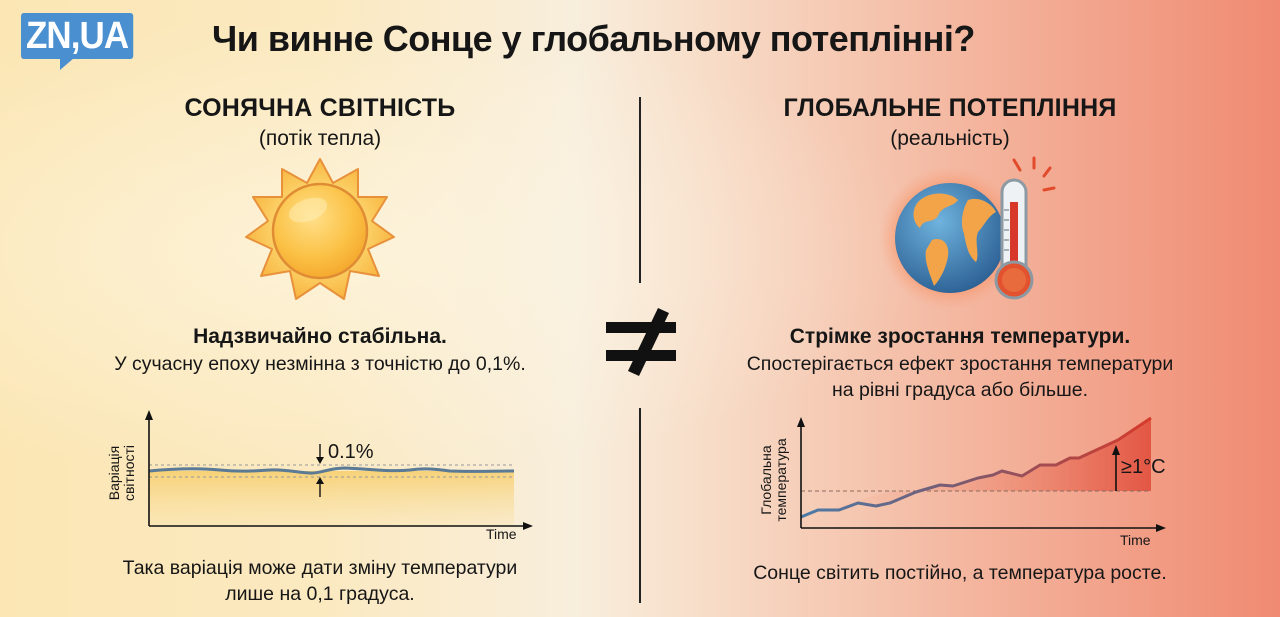  I want to click on logo-speech-tail, so click(67, 64).